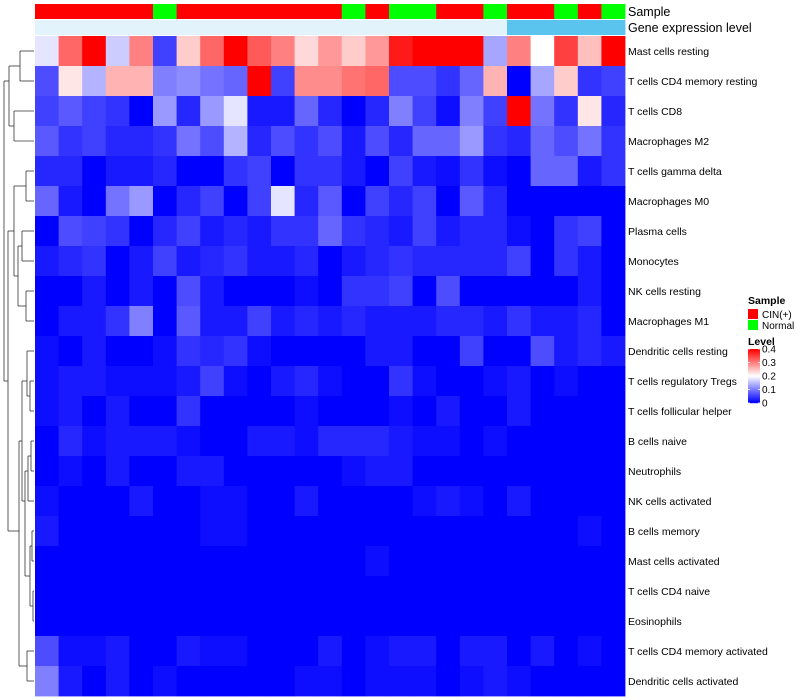 The width and height of the screenshot is (800, 700). Describe the element at coordinates (769, 350) in the screenshot. I see `legend-level-tick-label: 0.4` at that location.